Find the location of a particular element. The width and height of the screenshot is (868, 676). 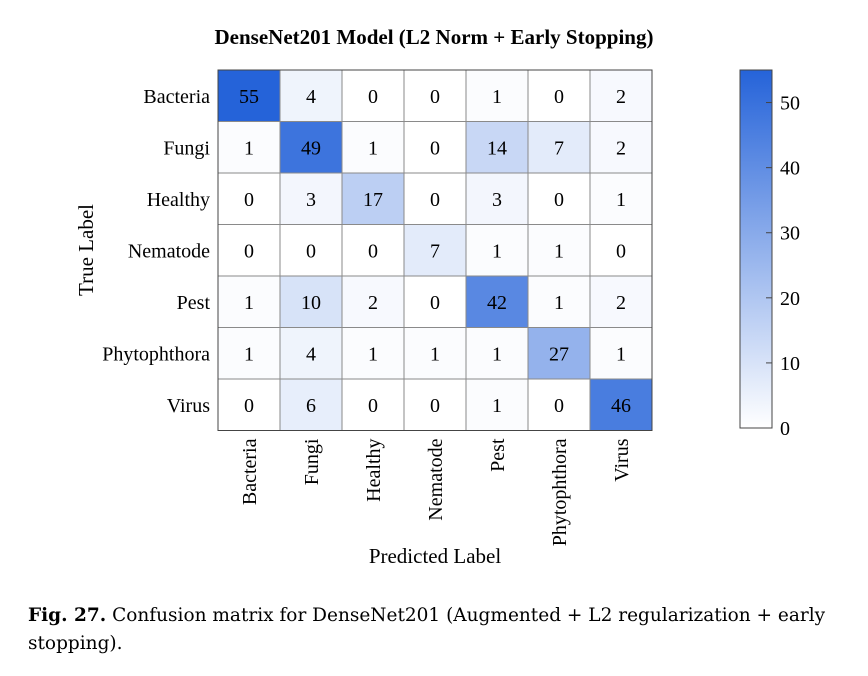

colorbar-tick-label: 20 is located at coordinates (790, 299).